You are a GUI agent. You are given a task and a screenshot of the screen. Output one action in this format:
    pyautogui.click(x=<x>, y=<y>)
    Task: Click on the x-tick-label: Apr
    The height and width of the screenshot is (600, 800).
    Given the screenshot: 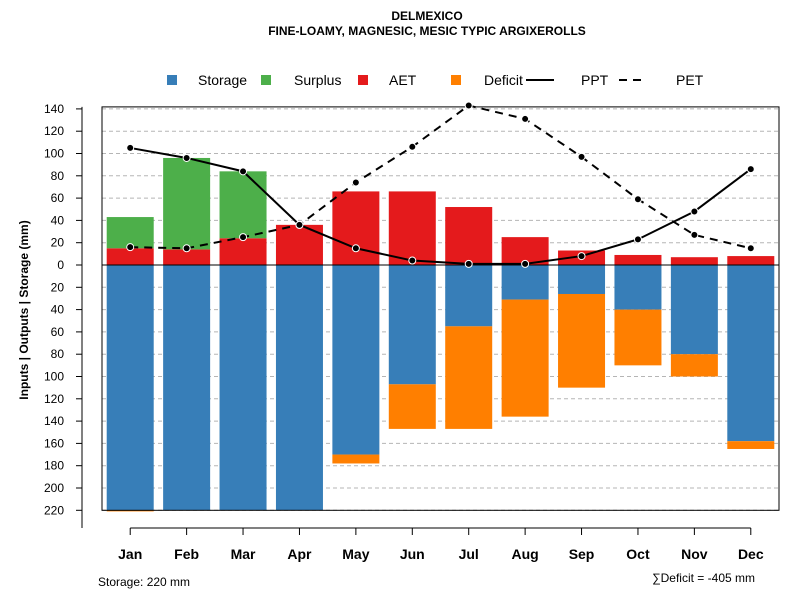 What is the action you would take?
    pyautogui.click(x=299, y=554)
    